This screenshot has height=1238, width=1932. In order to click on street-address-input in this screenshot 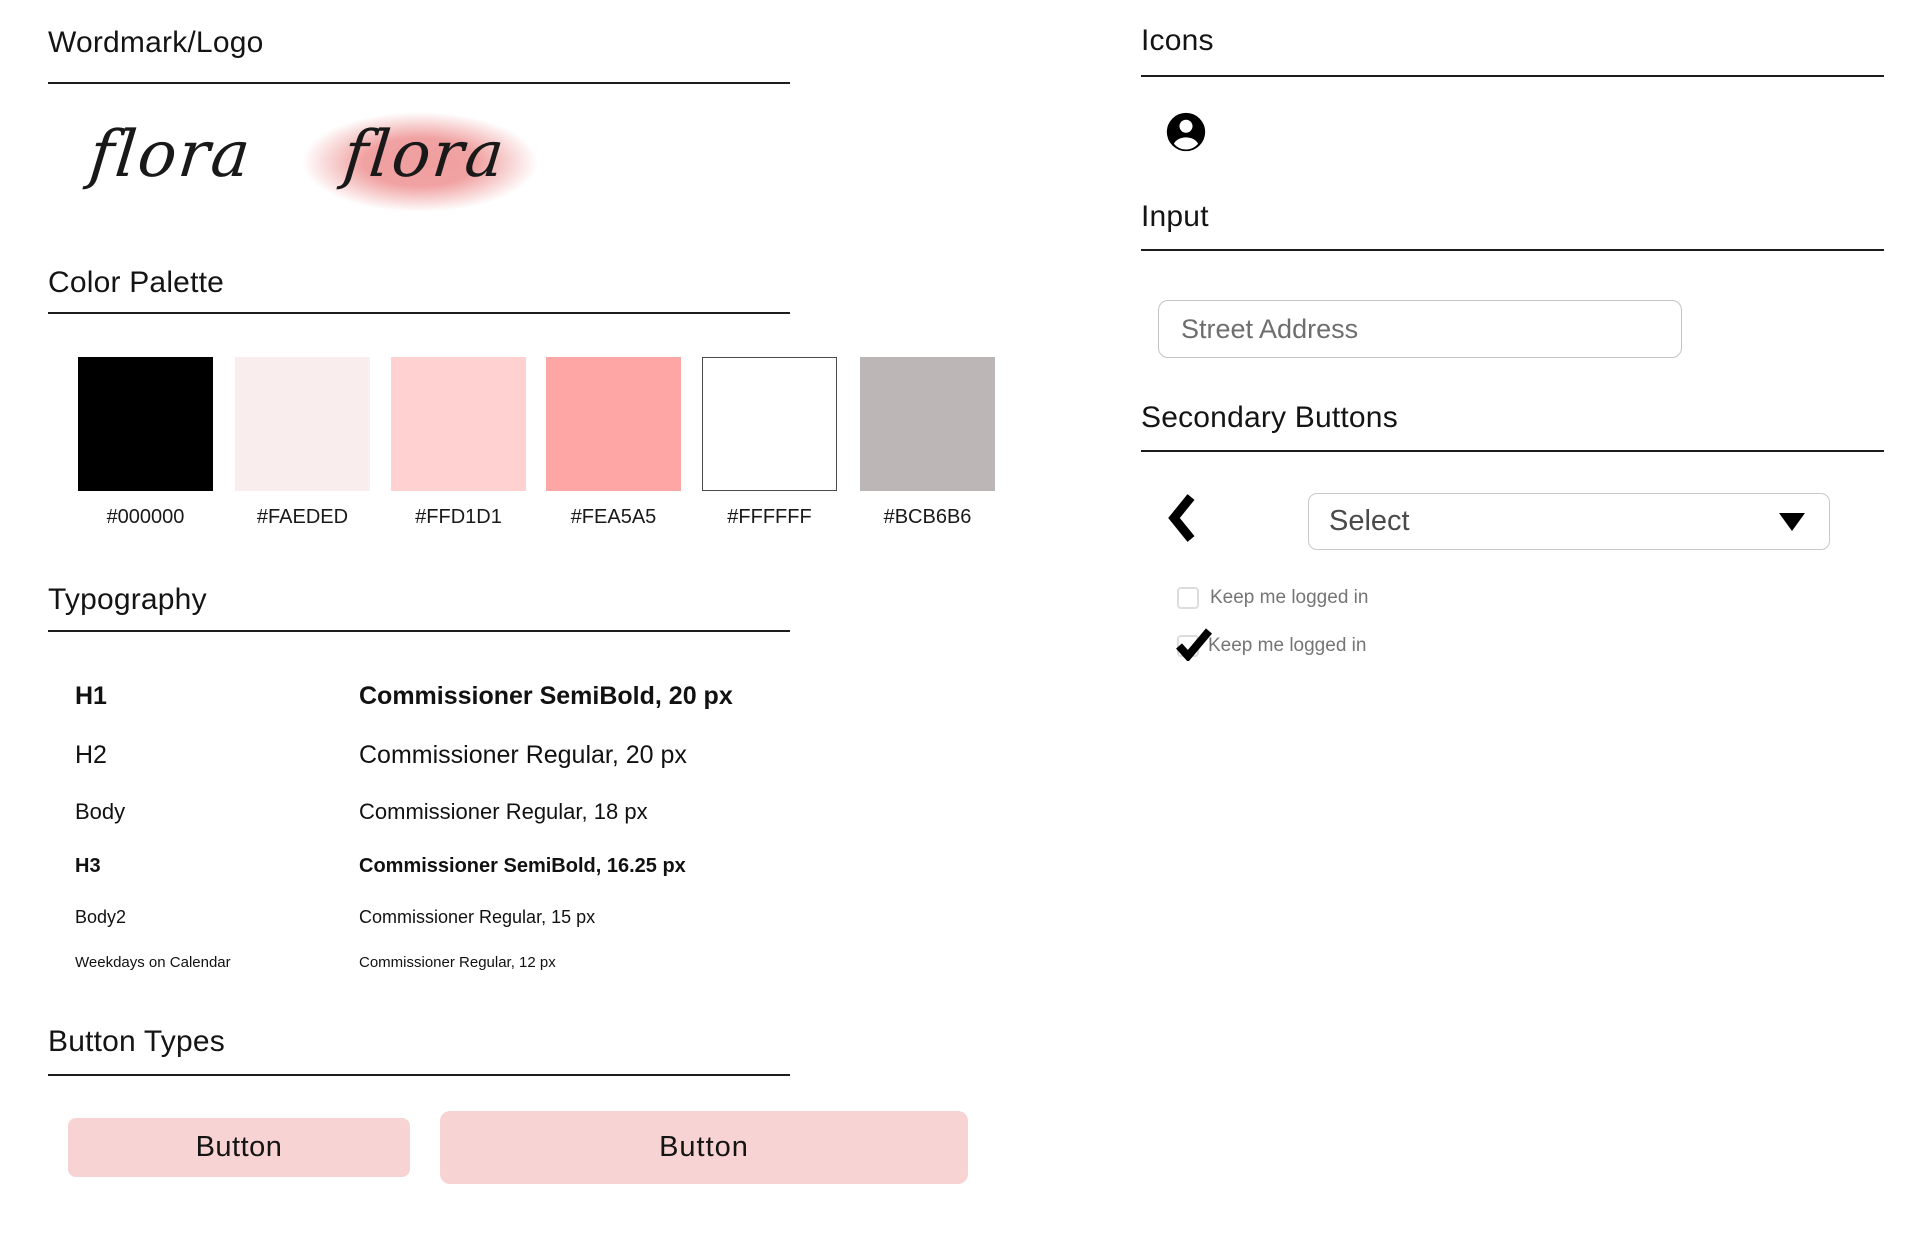, I will do `click(1420, 329)`.